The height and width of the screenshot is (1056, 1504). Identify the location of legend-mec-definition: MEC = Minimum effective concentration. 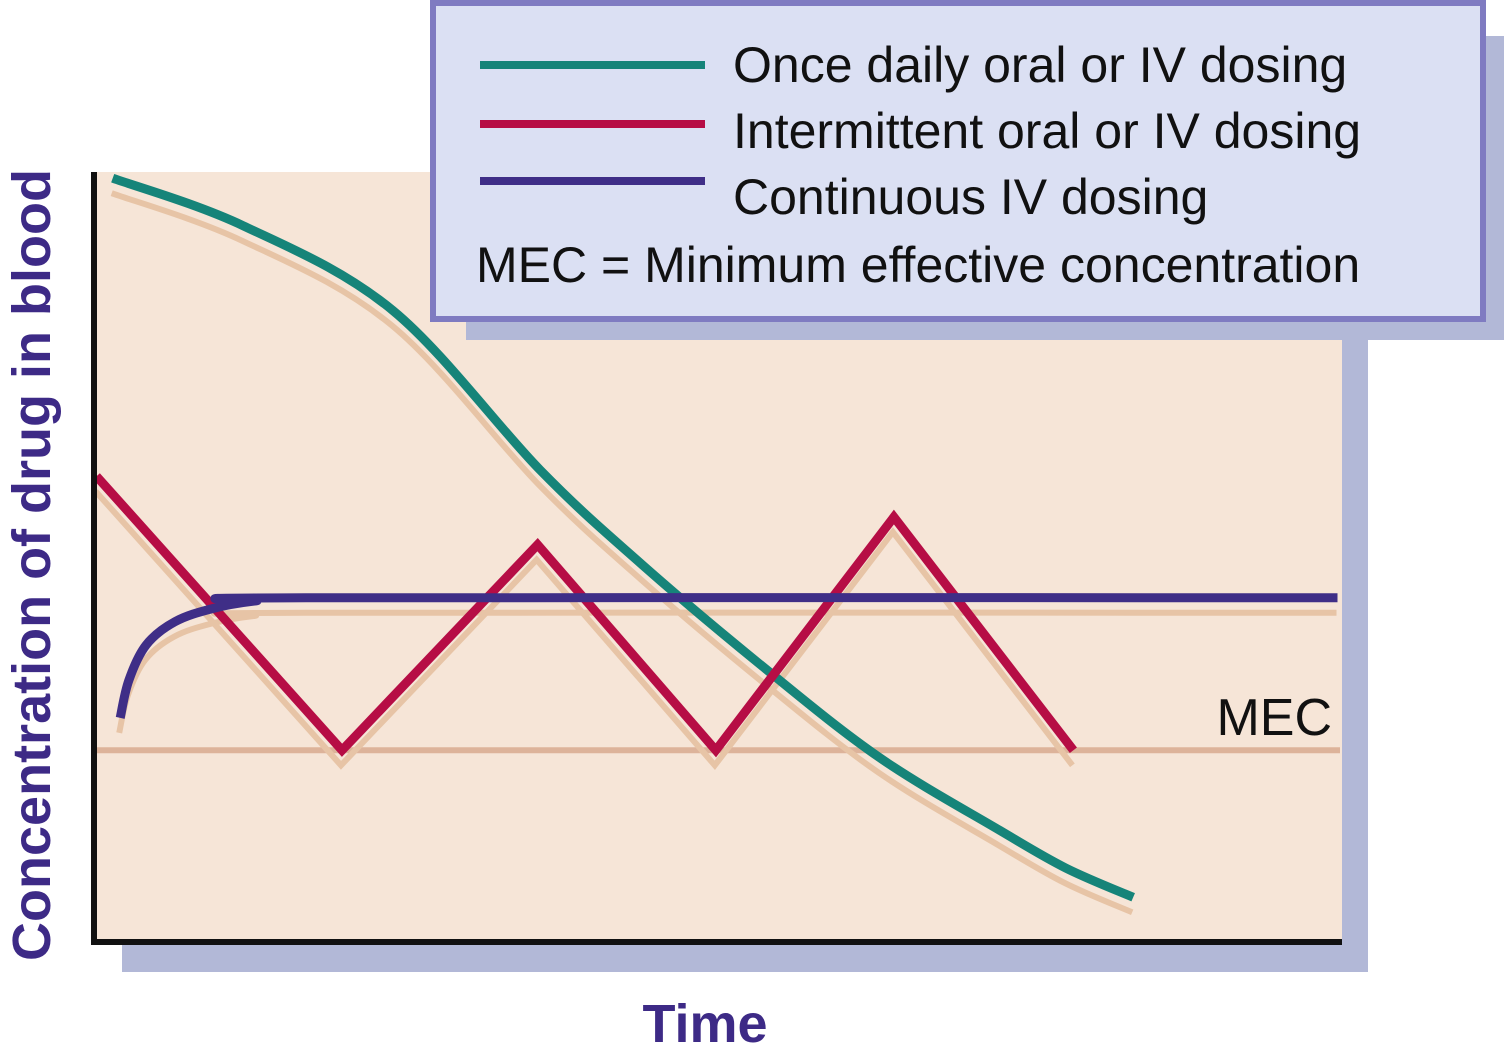
(918, 265).